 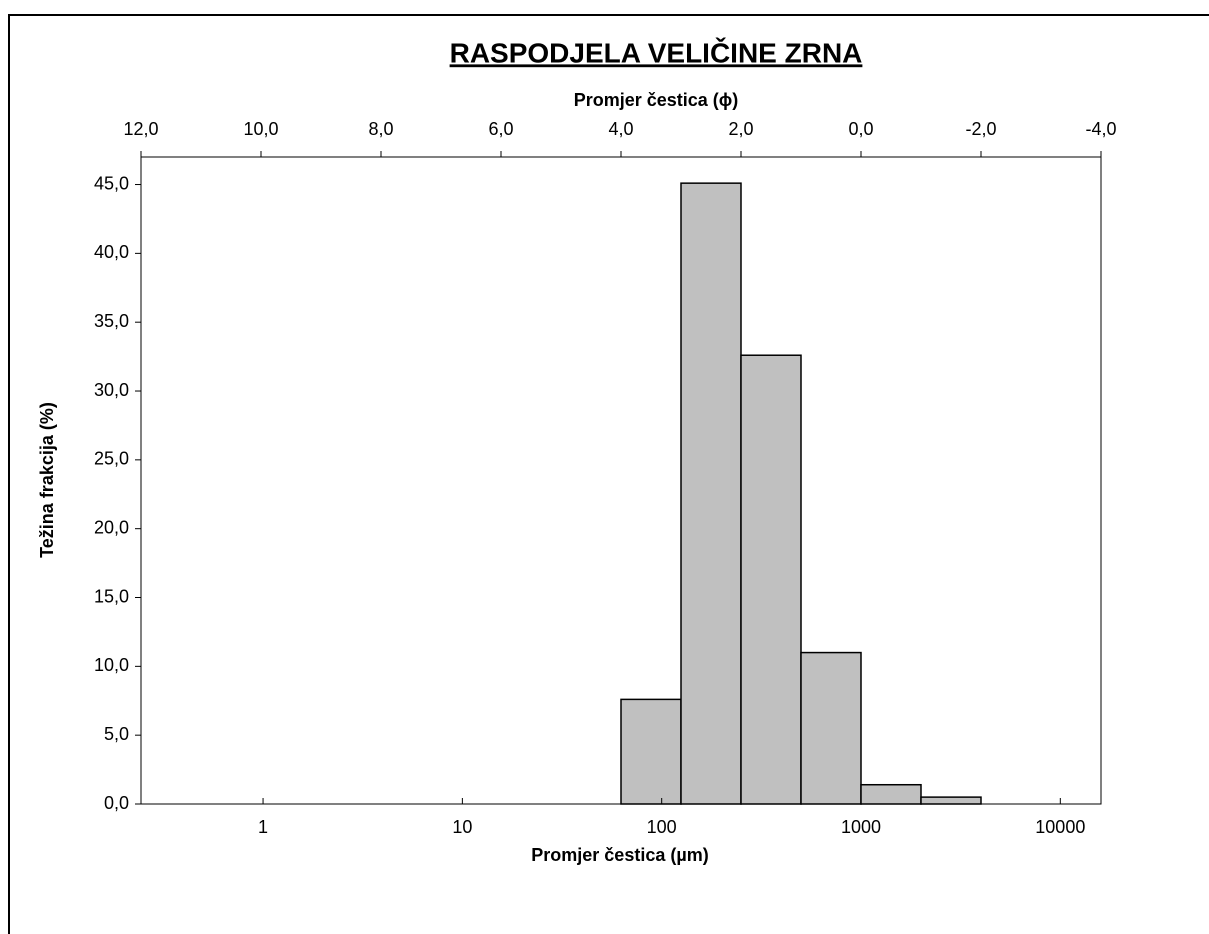 What do you see at coordinates (740, 129) in the screenshot?
I see `x2-tick-label: 2,0` at bounding box center [740, 129].